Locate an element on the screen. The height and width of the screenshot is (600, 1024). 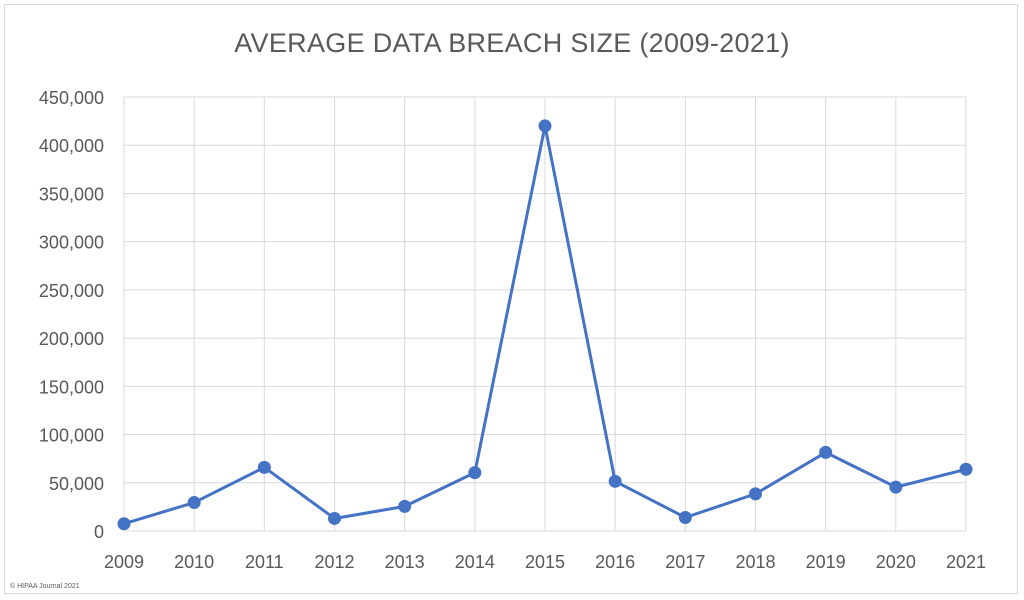
x-tick-label: 2018 is located at coordinates (755, 562).